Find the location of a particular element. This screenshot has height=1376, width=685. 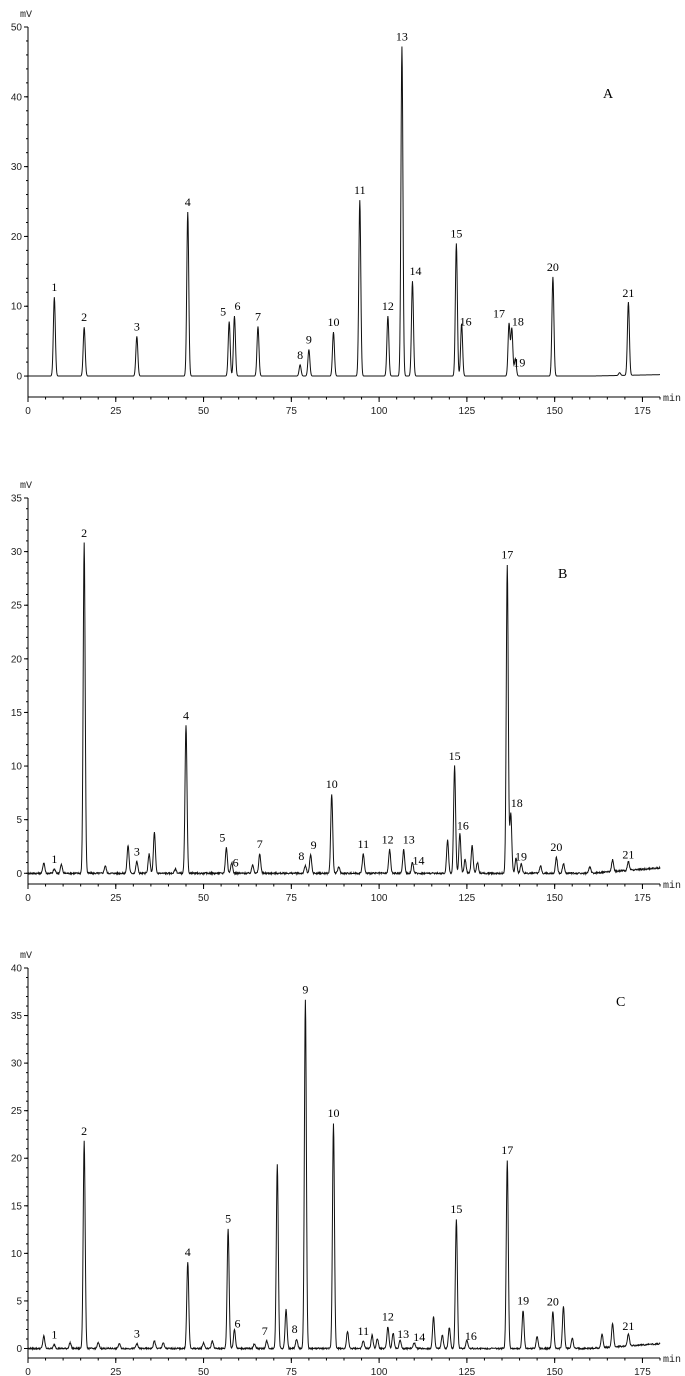

panel-label: C is located at coordinates (620, 1002).